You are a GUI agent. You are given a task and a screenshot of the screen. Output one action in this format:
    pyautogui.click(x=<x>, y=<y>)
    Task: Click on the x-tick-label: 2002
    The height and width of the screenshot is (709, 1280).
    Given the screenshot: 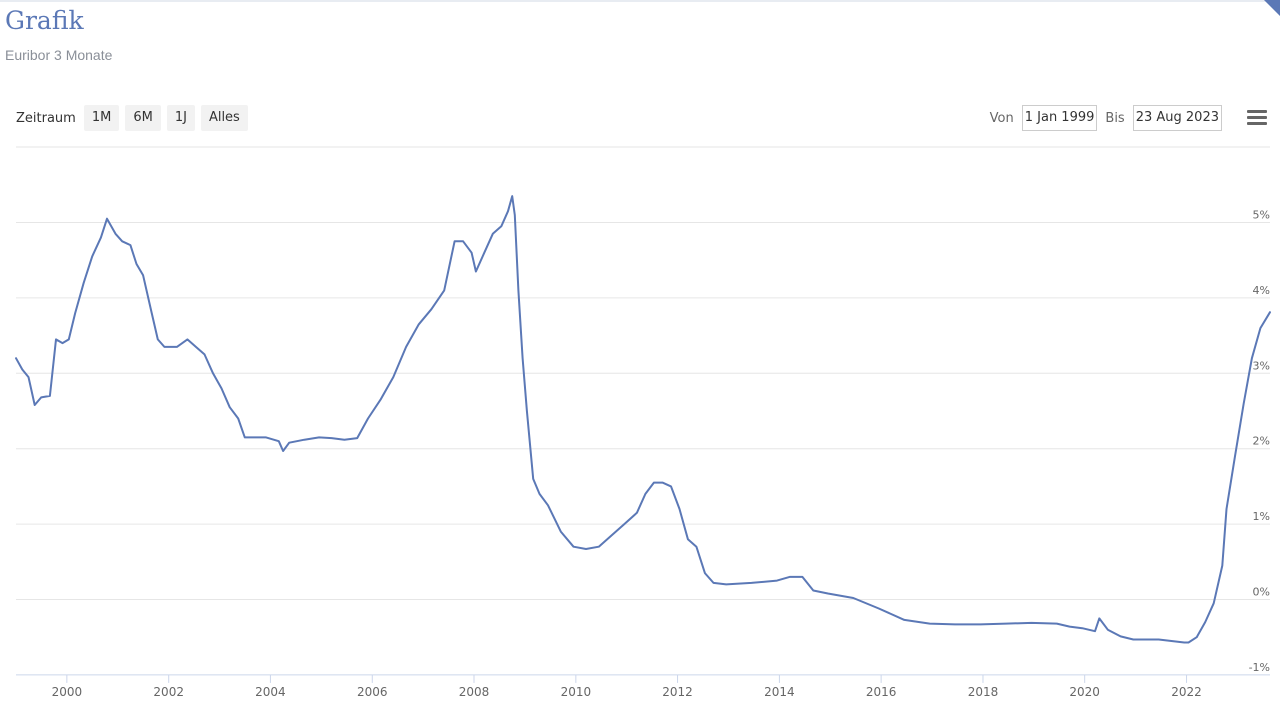 What is the action you would take?
    pyautogui.click(x=168, y=692)
    